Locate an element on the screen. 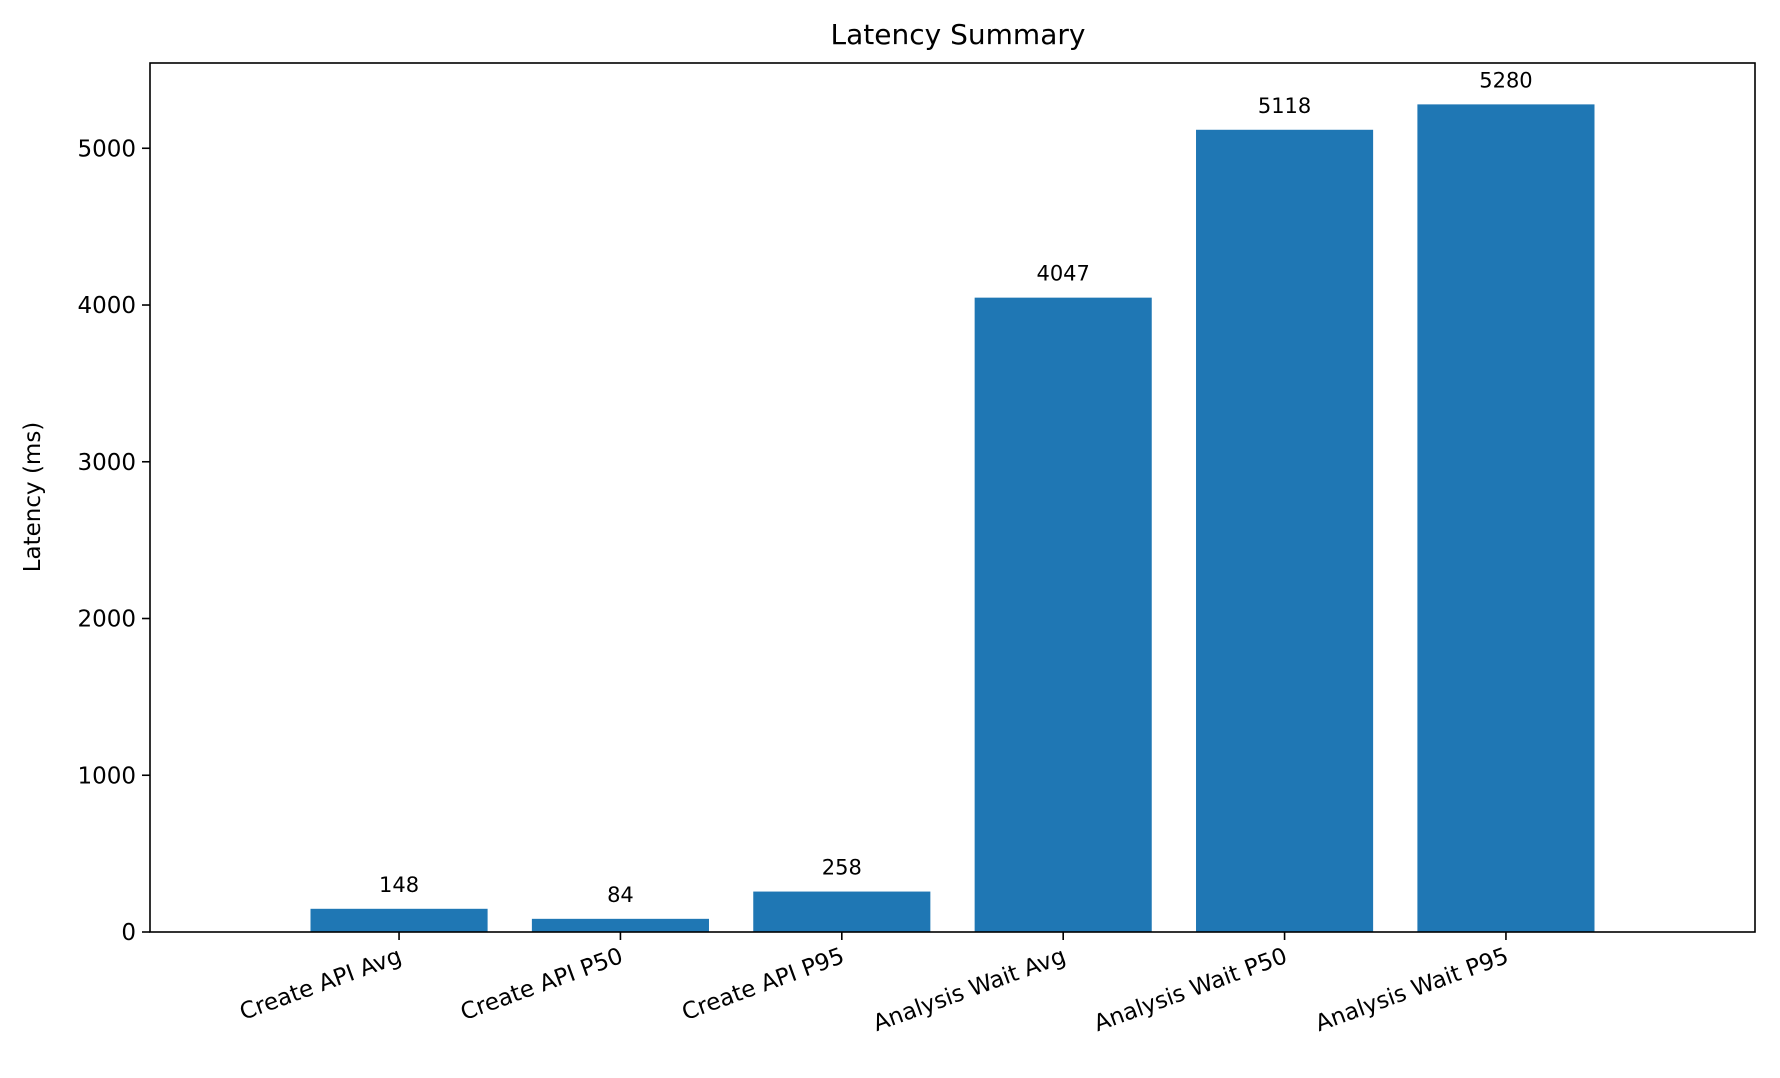  y-axis-label: Latency (ms) is located at coordinates (33, 497).